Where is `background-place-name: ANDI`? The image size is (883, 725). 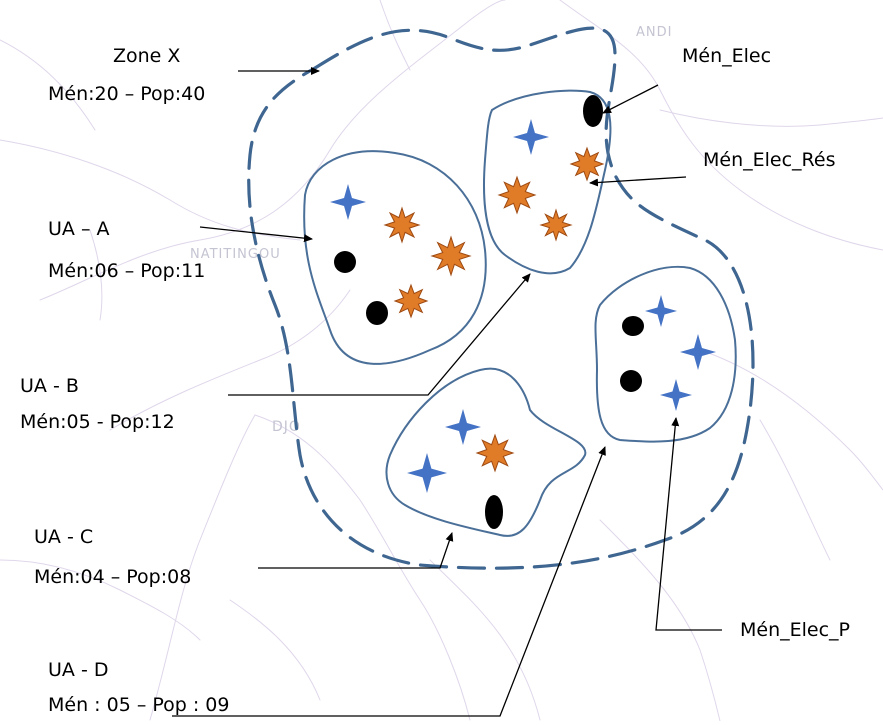 background-place-name: ANDI is located at coordinates (654, 32).